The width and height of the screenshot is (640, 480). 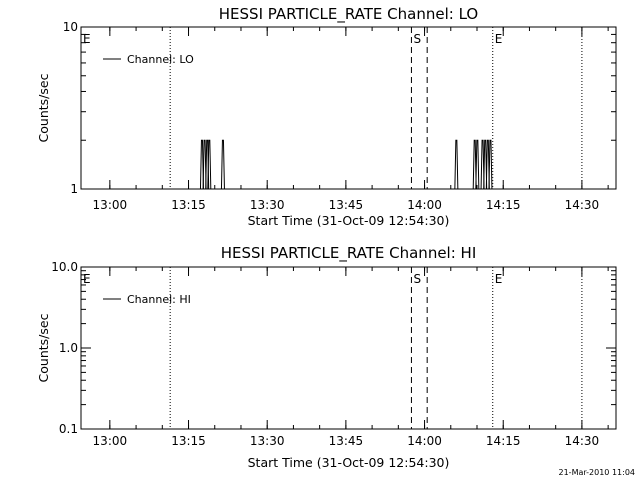 I want to click on chart-2-x-tick-label: 14:00, so click(x=424, y=441).